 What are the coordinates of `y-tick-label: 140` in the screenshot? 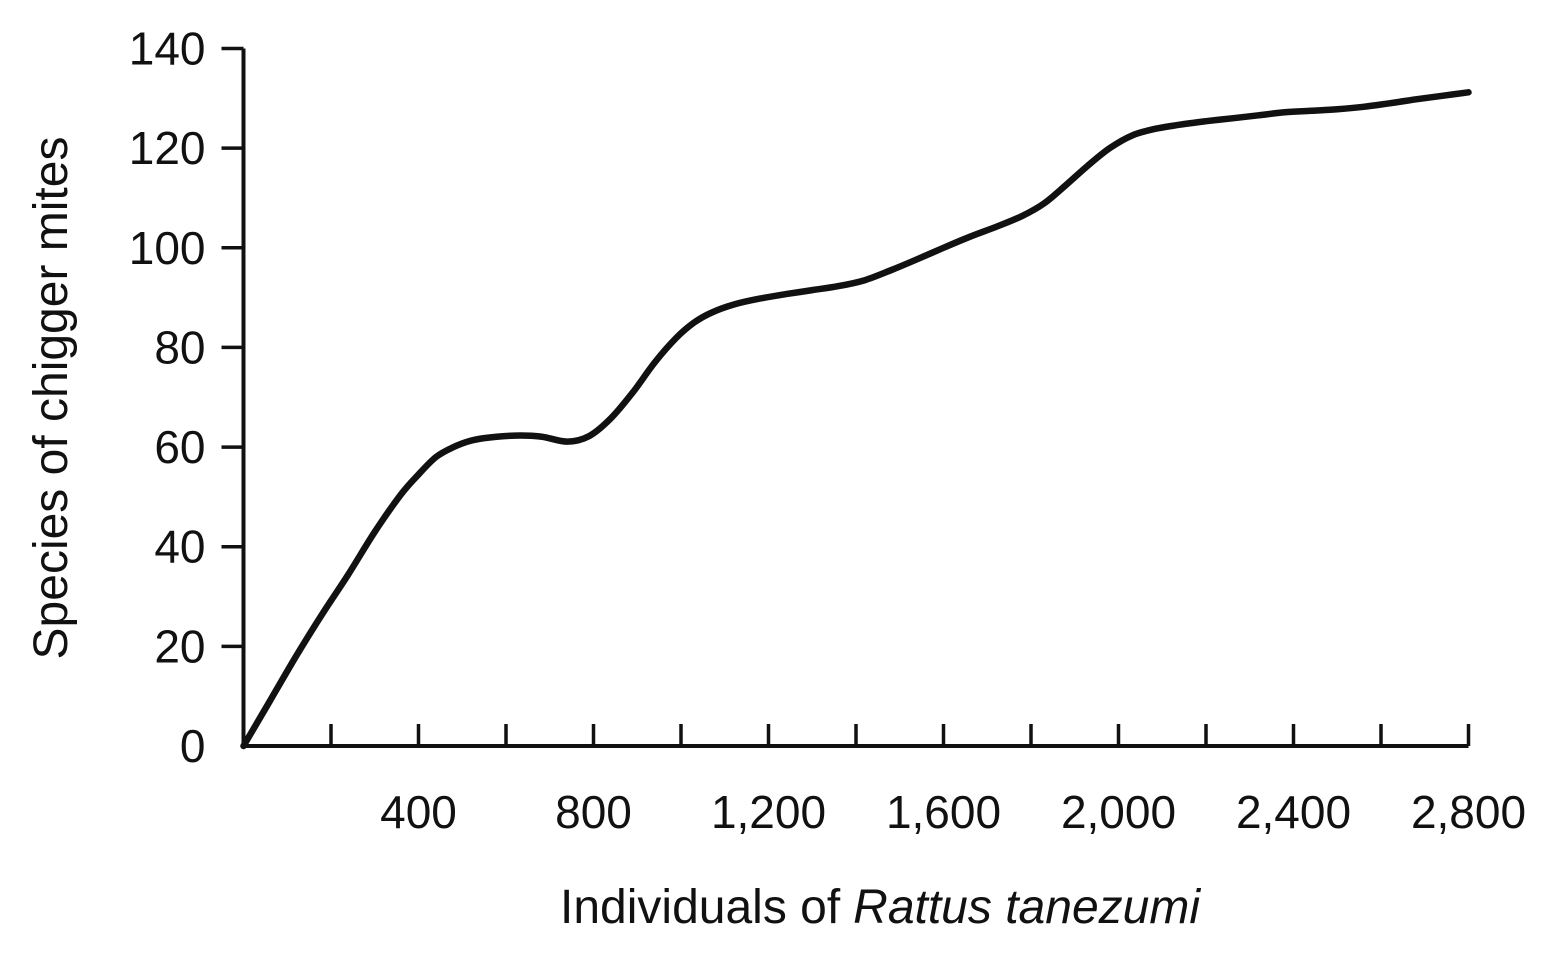 It's located at (167, 49).